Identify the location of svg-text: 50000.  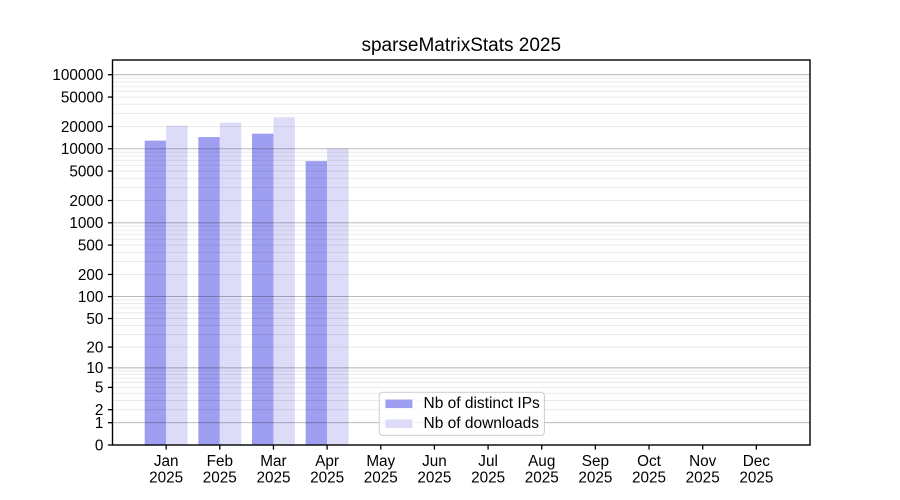
(82, 97).